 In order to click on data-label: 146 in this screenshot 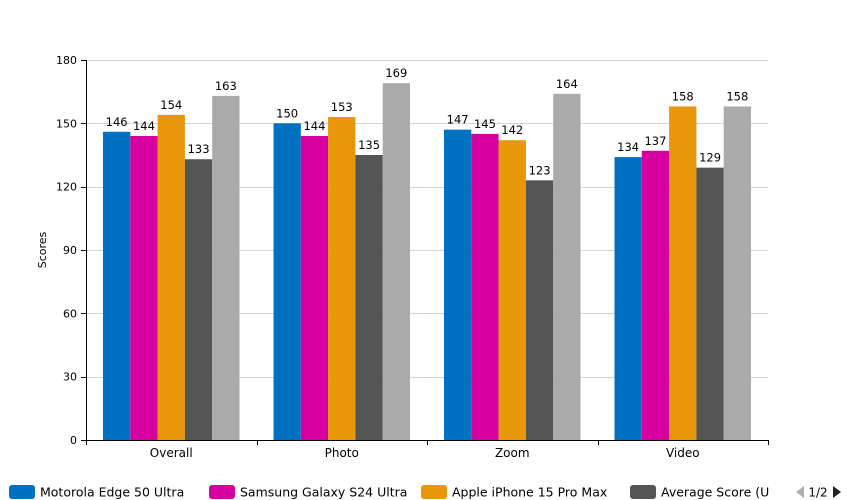, I will do `click(117, 122)`.